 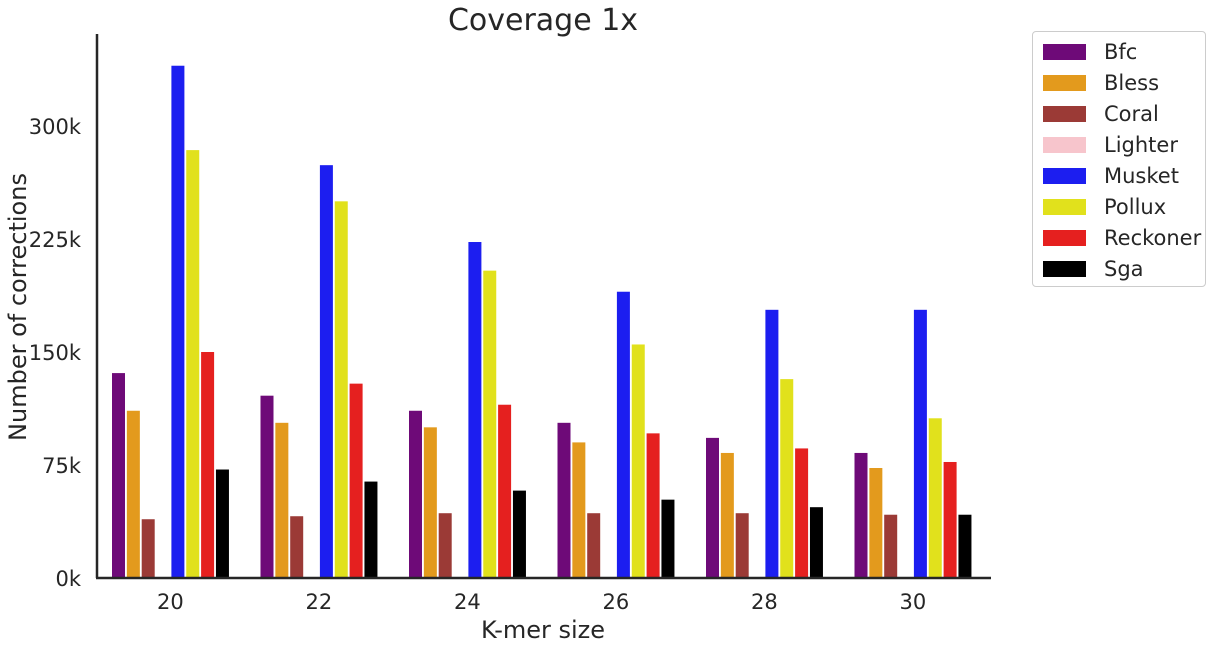 I want to click on legend-item-musket: Musket, so click(x=1111, y=176).